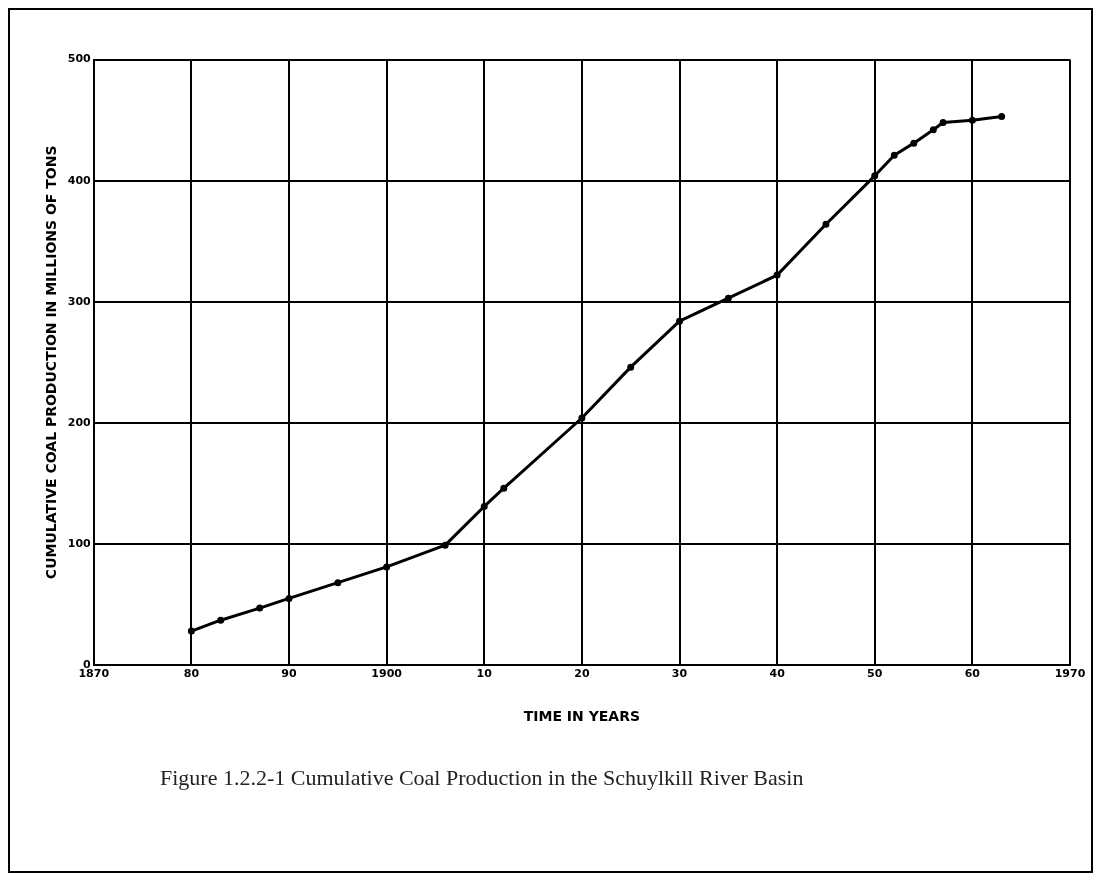  I want to click on caption: Figure 1.2.2-1 Cumulative Coal Production in the Schuylkill River Basin, so click(482, 778).